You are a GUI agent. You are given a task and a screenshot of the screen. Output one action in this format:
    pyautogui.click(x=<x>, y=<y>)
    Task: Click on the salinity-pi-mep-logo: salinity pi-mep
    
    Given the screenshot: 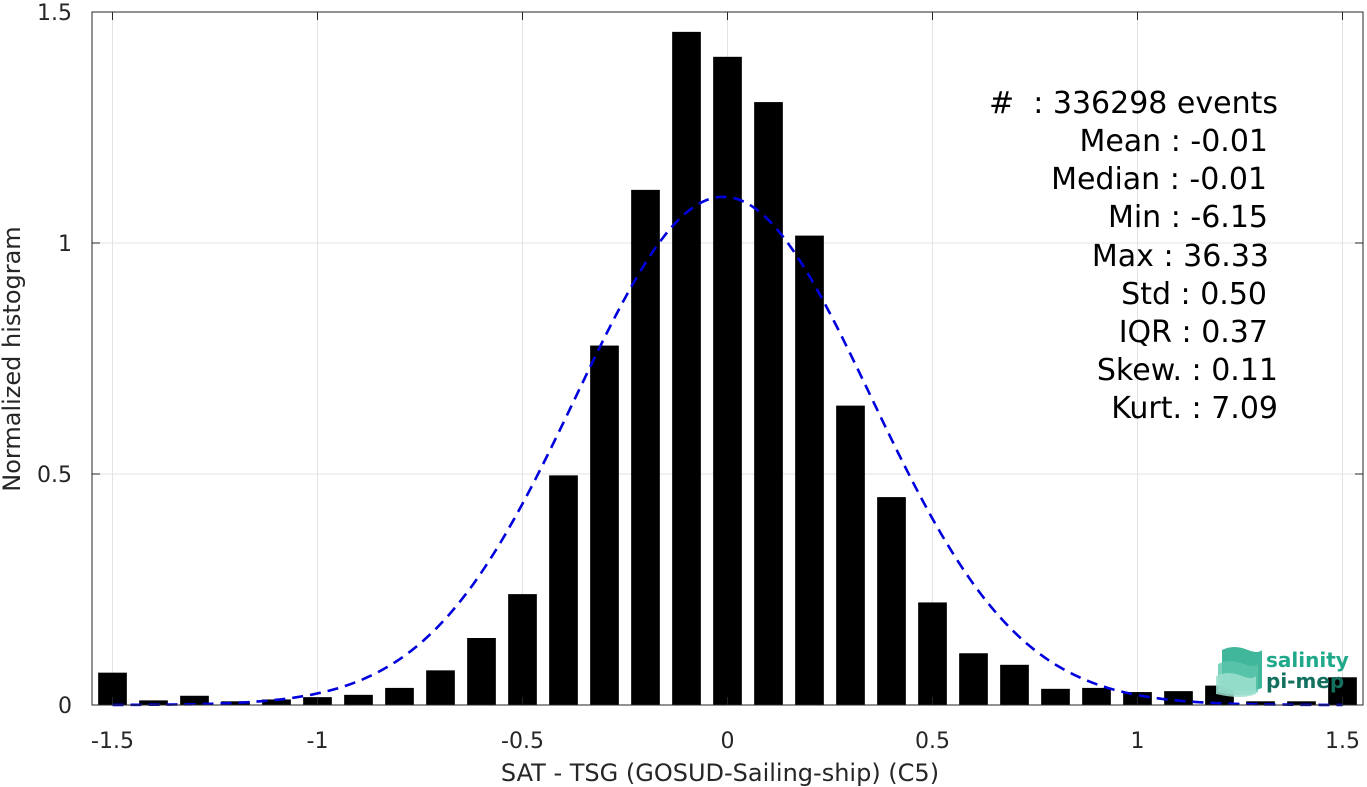 What is the action you would take?
    pyautogui.click(x=1282, y=672)
    